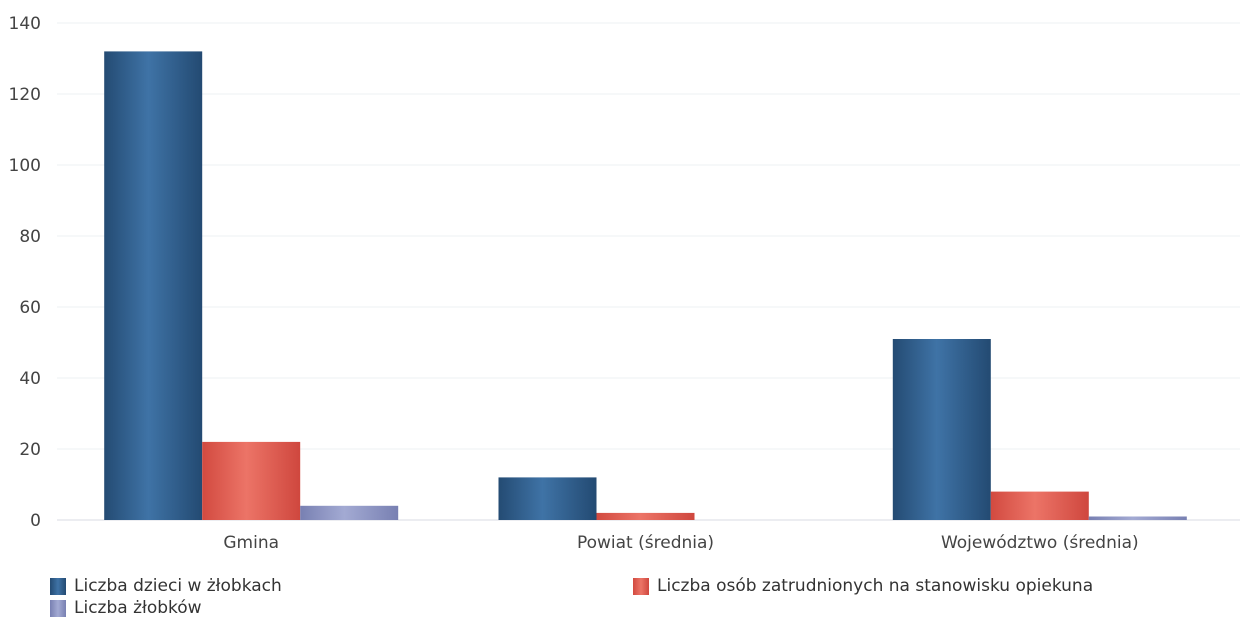 The height and width of the screenshot is (618, 1240). What do you see at coordinates (30, 237) in the screenshot?
I see `y-tick-label-80: 80` at bounding box center [30, 237].